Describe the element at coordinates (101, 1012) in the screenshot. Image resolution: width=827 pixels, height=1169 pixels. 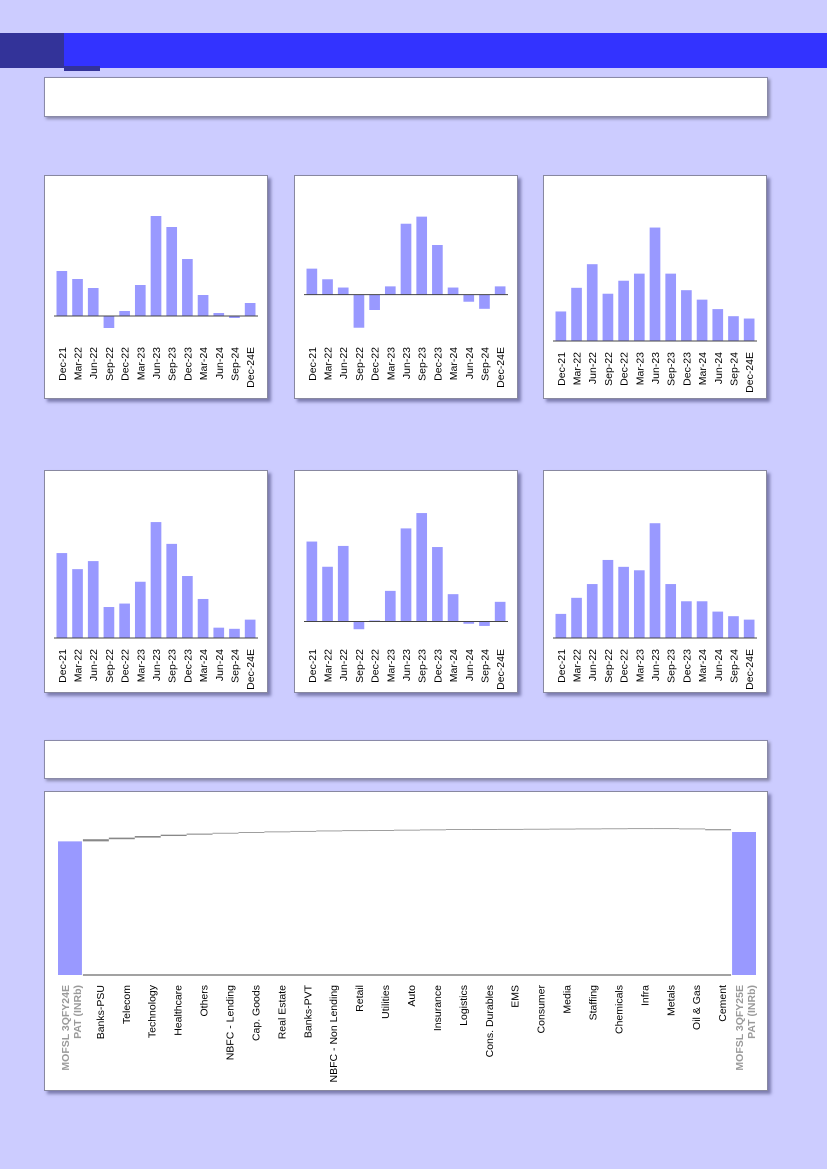
I see `x-tick-label: Banks-PSU` at that location.